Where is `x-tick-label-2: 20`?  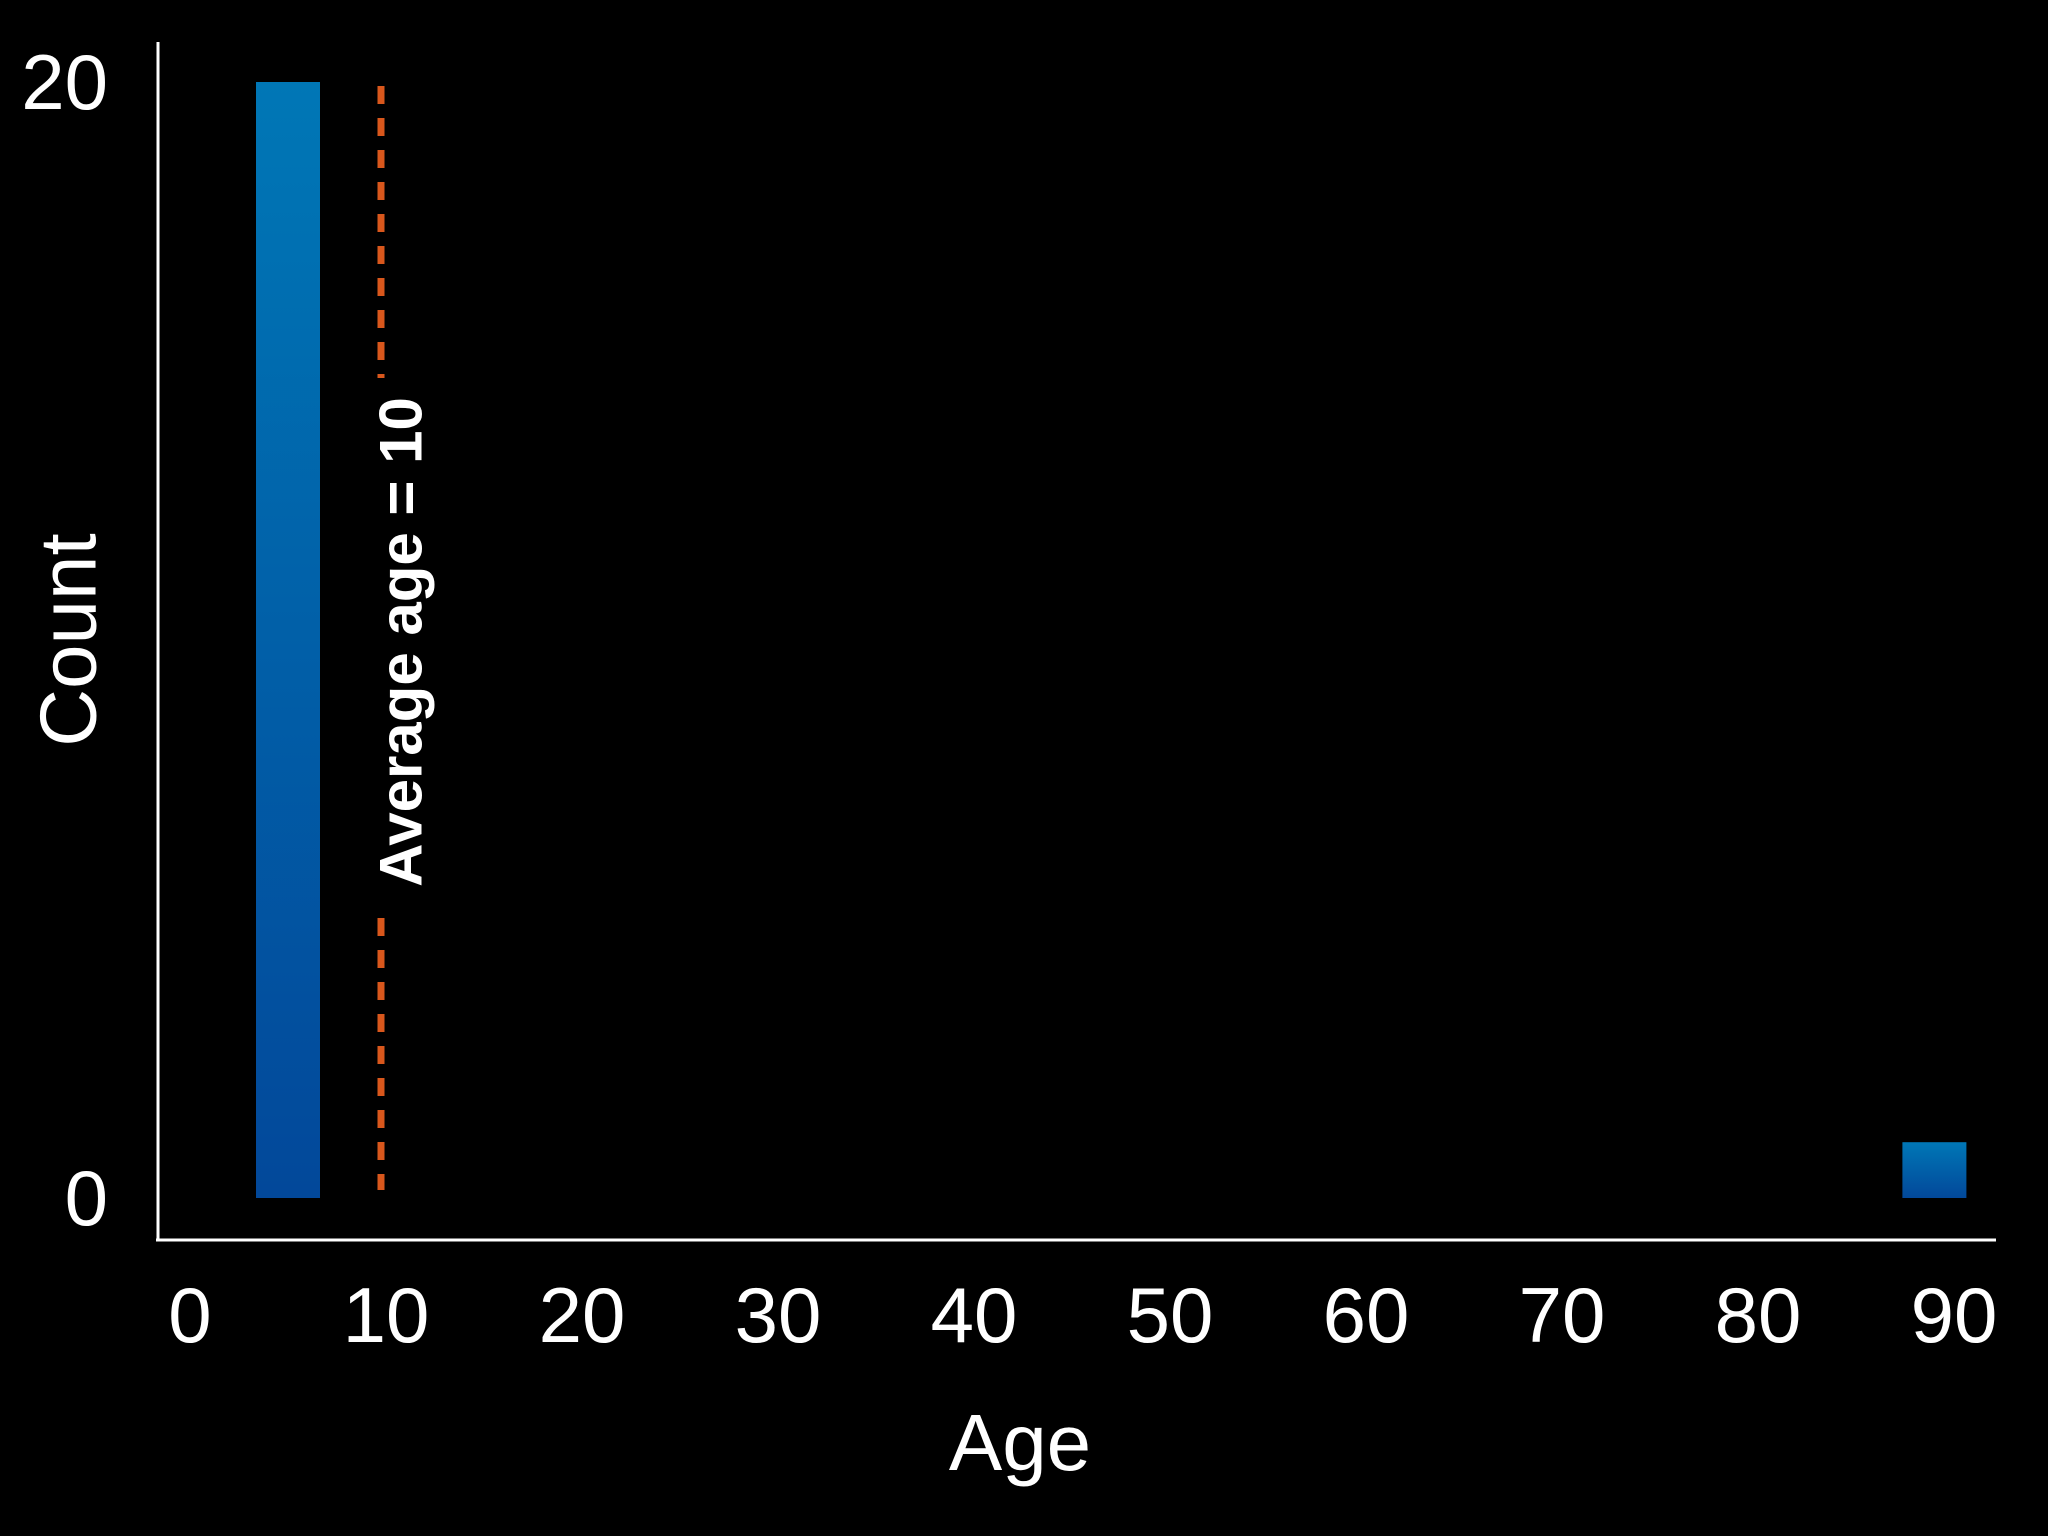 x-tick-label-2: 20 is located at coordinates (582, 1315).